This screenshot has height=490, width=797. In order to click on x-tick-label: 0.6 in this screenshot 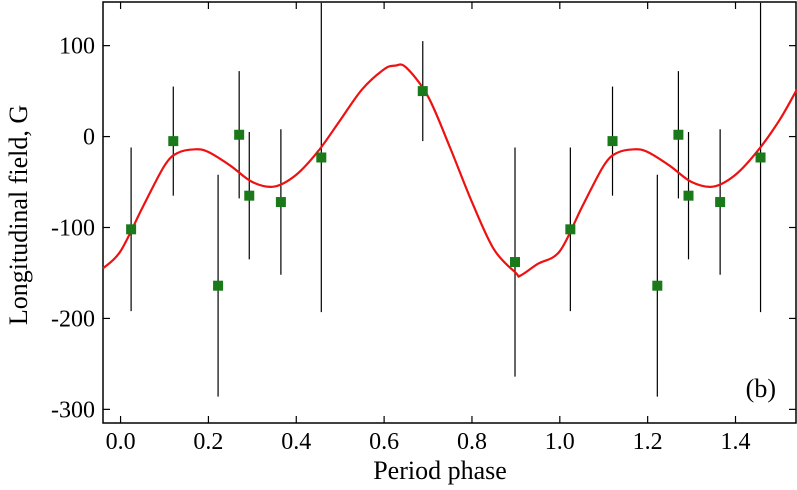, I will do `click(384, 442)`.